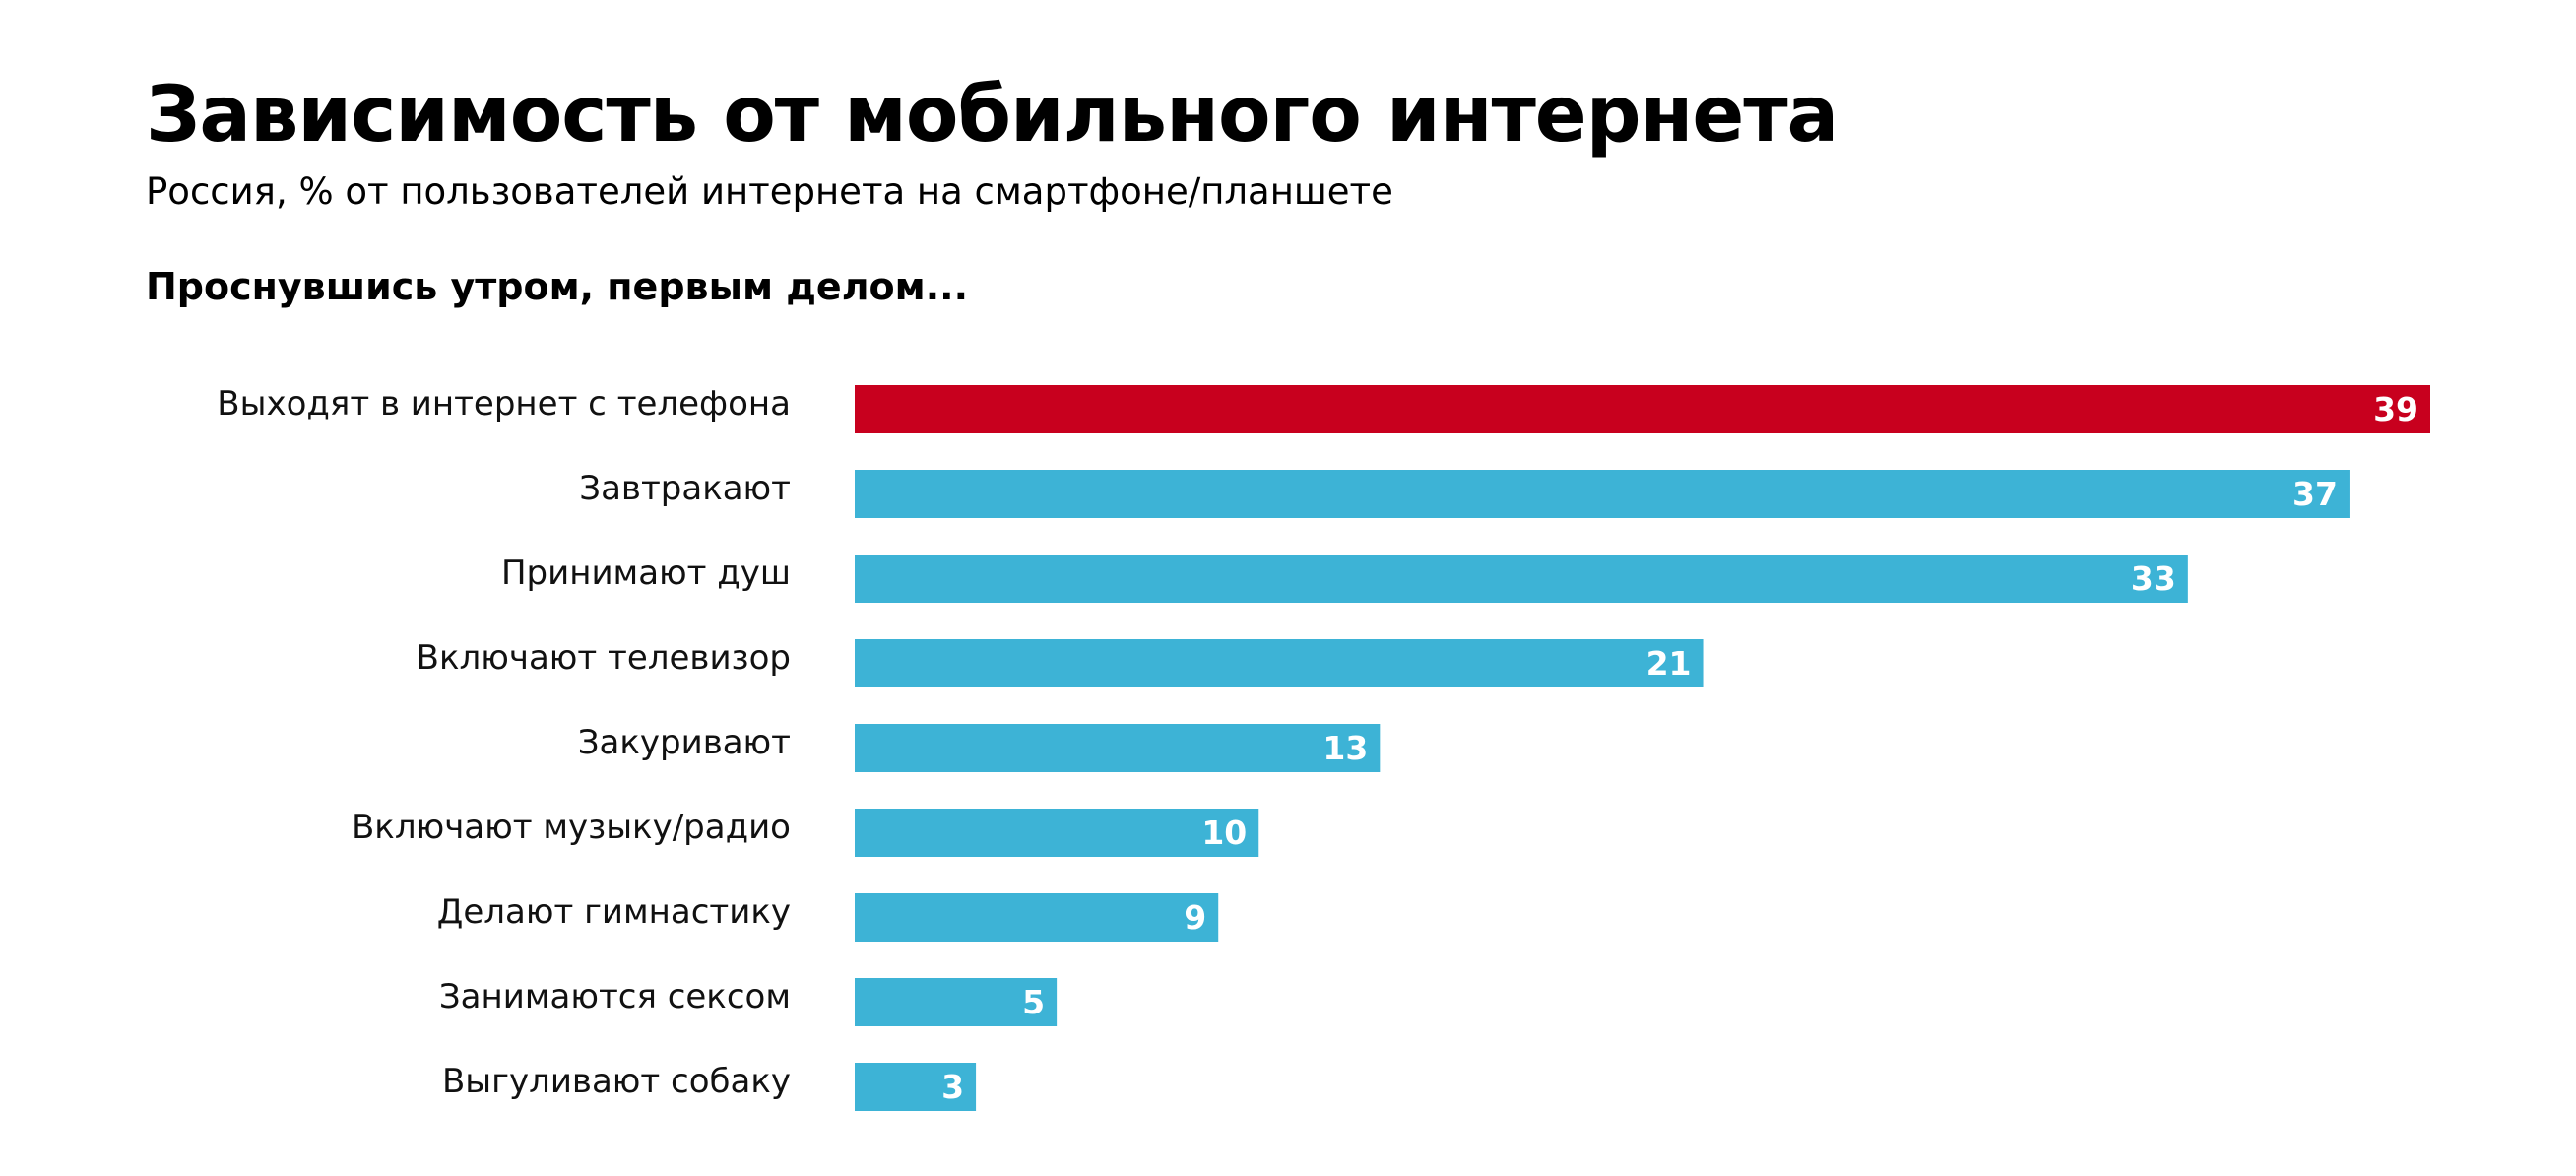  I want to click on value-label-7: 9, so click(1195, 918).